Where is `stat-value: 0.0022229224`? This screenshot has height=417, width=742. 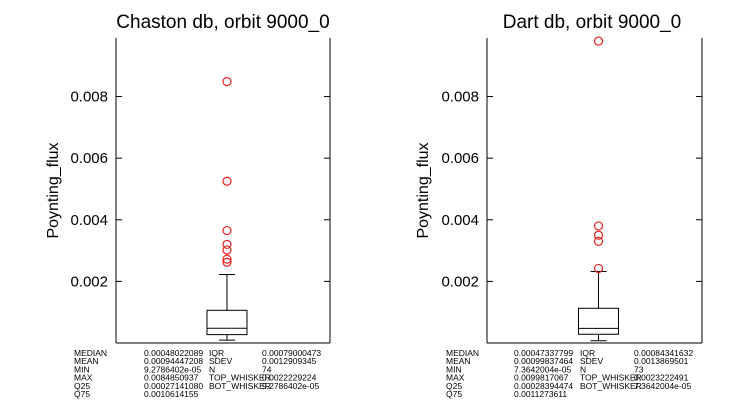 stat-value: 0.0022229224 is located at coordinates (289, 378).